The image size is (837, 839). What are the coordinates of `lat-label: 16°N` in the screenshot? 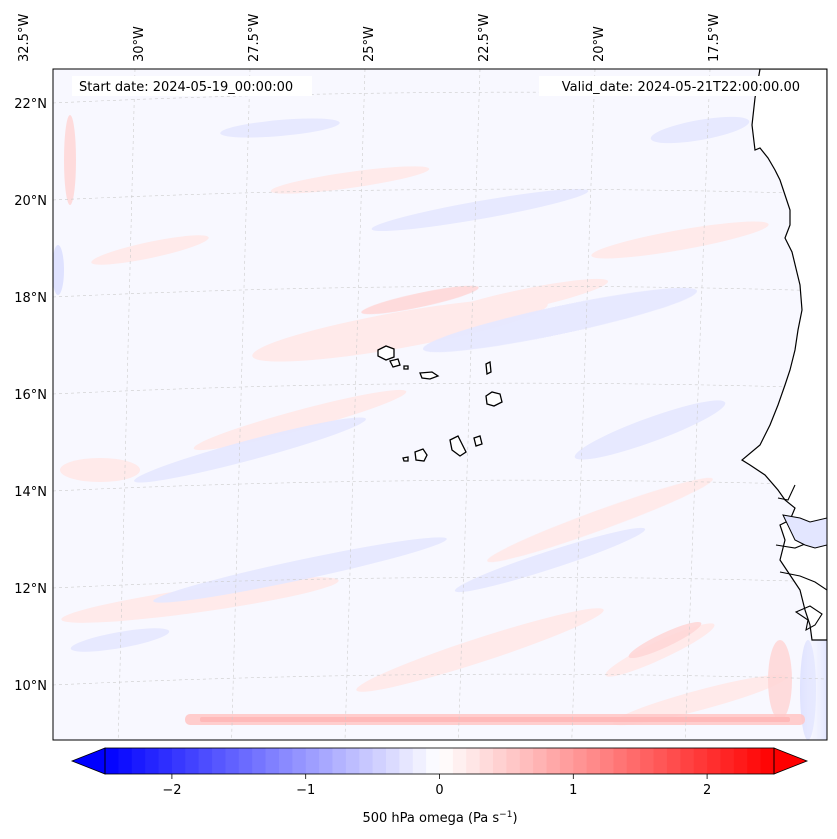 It's located at (30, 395).